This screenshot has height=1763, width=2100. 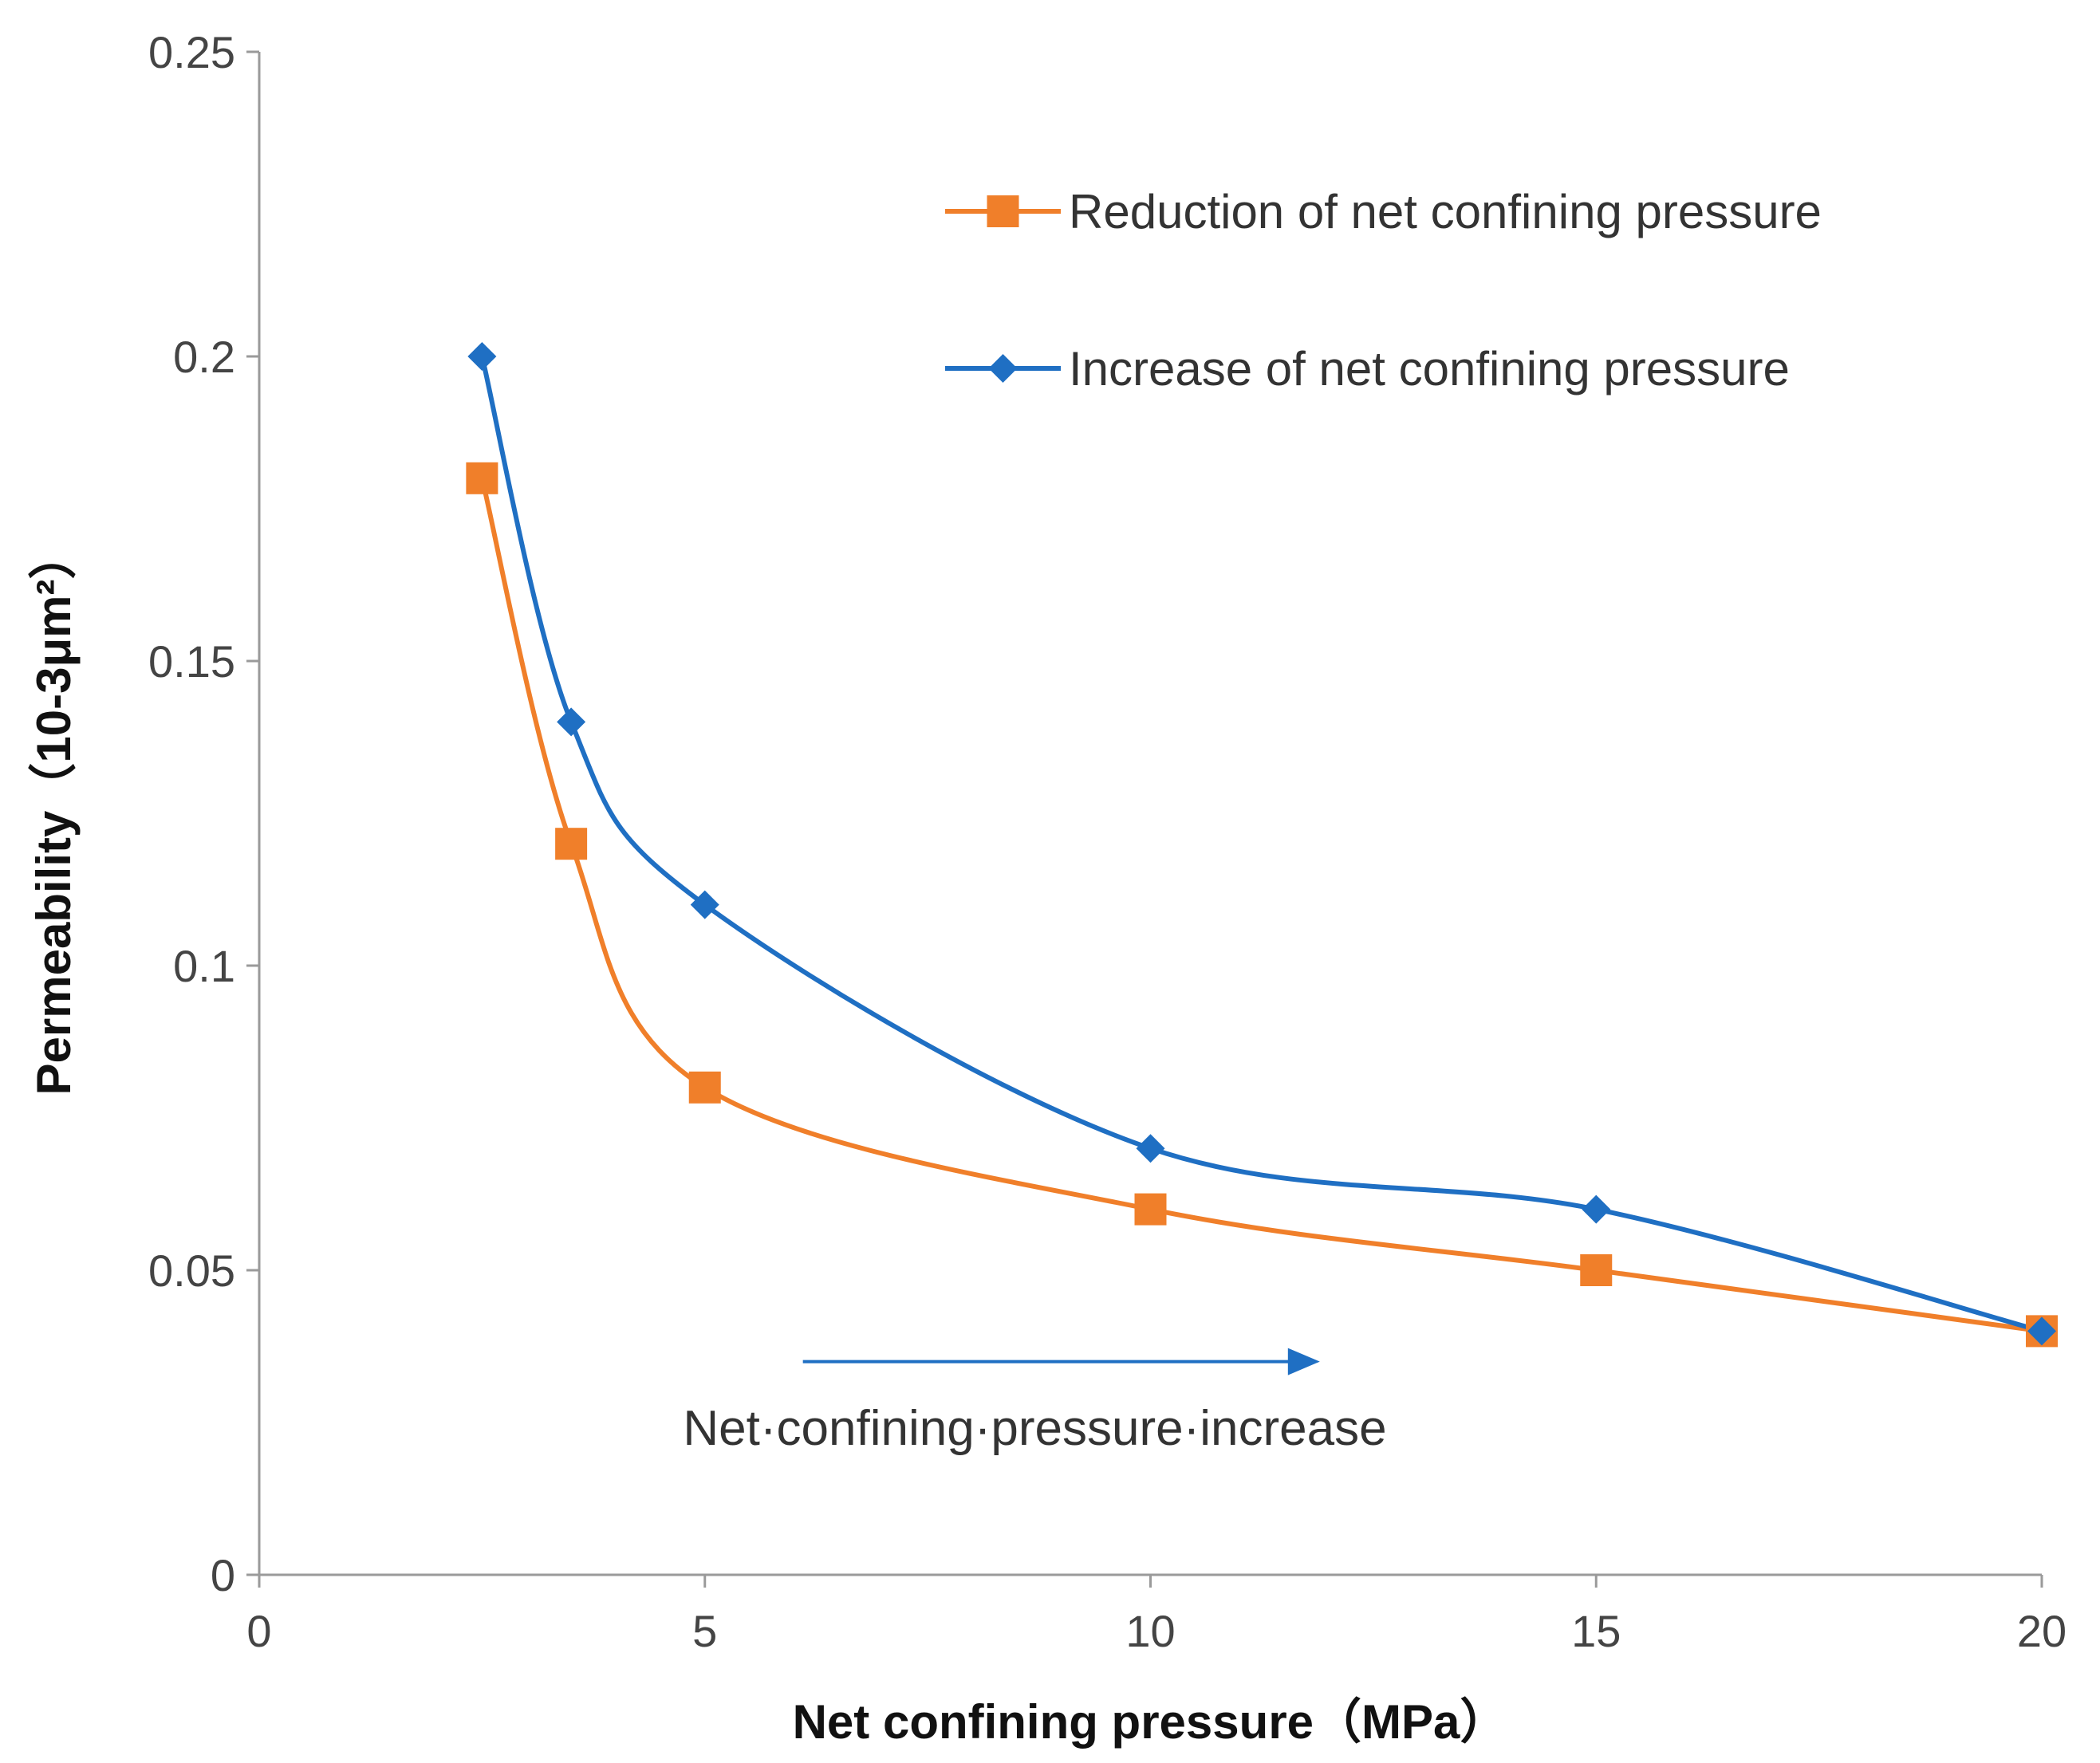 I want to click on x-axis-title: Net confining pressure（MPa）, so click(x=1150, y=1722).